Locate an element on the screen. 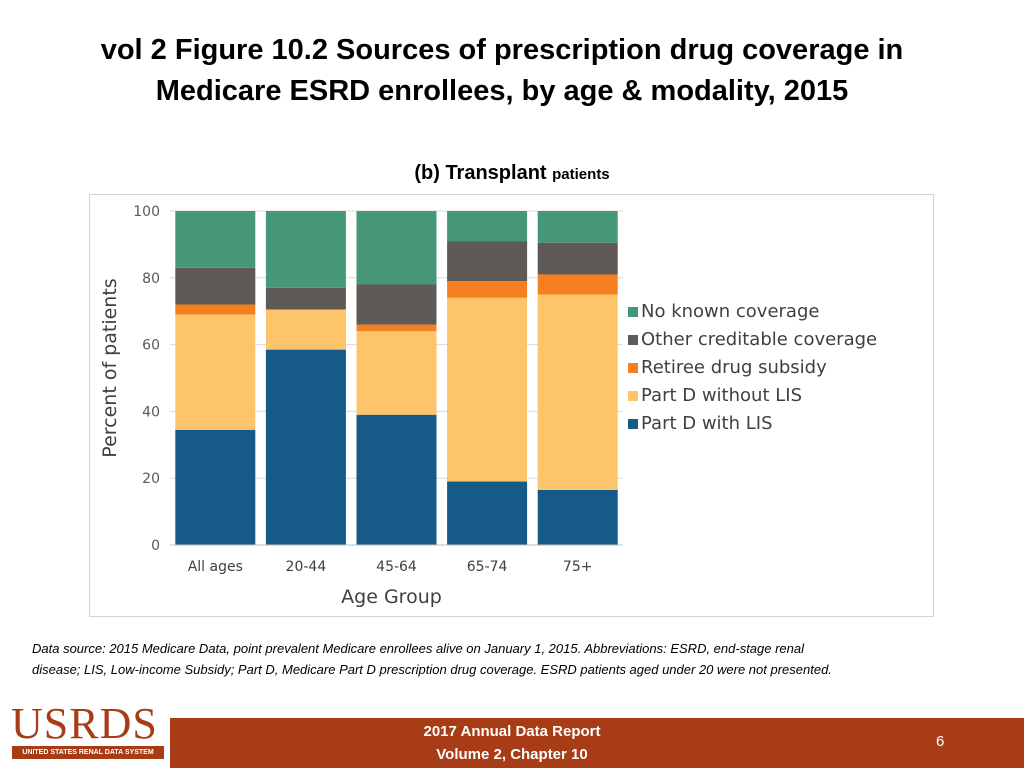  y-tick-label-100: 100 is located at coordinates (146, 212).